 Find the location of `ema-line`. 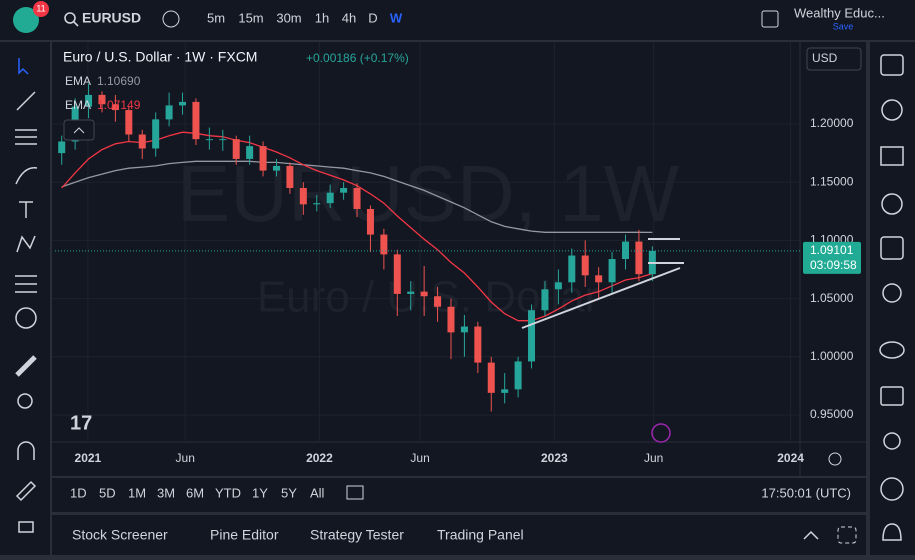

ema-line is located at coordinates (357, 197).